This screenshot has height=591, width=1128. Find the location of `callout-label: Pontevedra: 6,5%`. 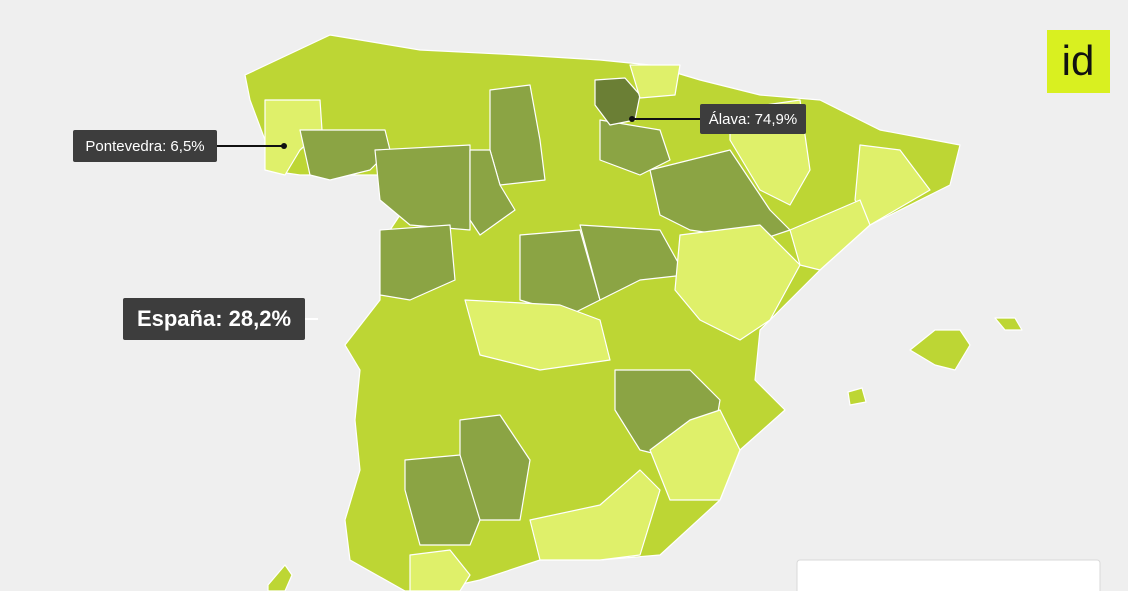

callout-label: Pontevedra: 6,5% is located at coordinates (144, 146).